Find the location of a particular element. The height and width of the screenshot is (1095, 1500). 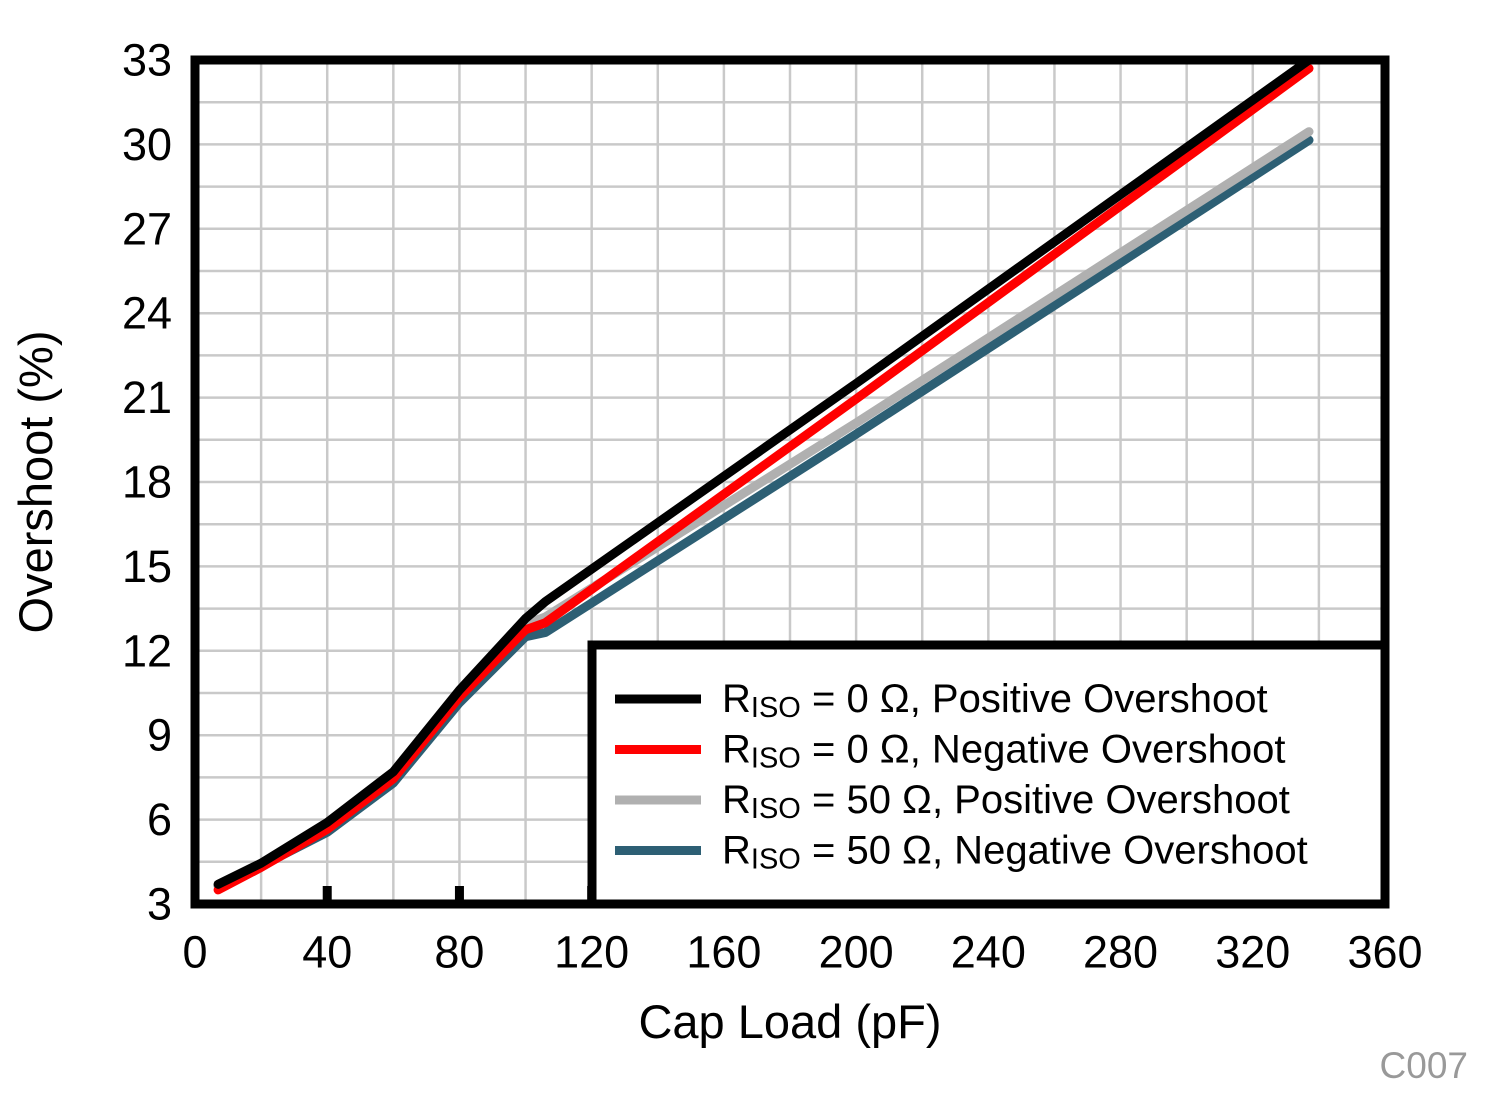

y-tick-label: 33 is located at coordinates (147, 60).